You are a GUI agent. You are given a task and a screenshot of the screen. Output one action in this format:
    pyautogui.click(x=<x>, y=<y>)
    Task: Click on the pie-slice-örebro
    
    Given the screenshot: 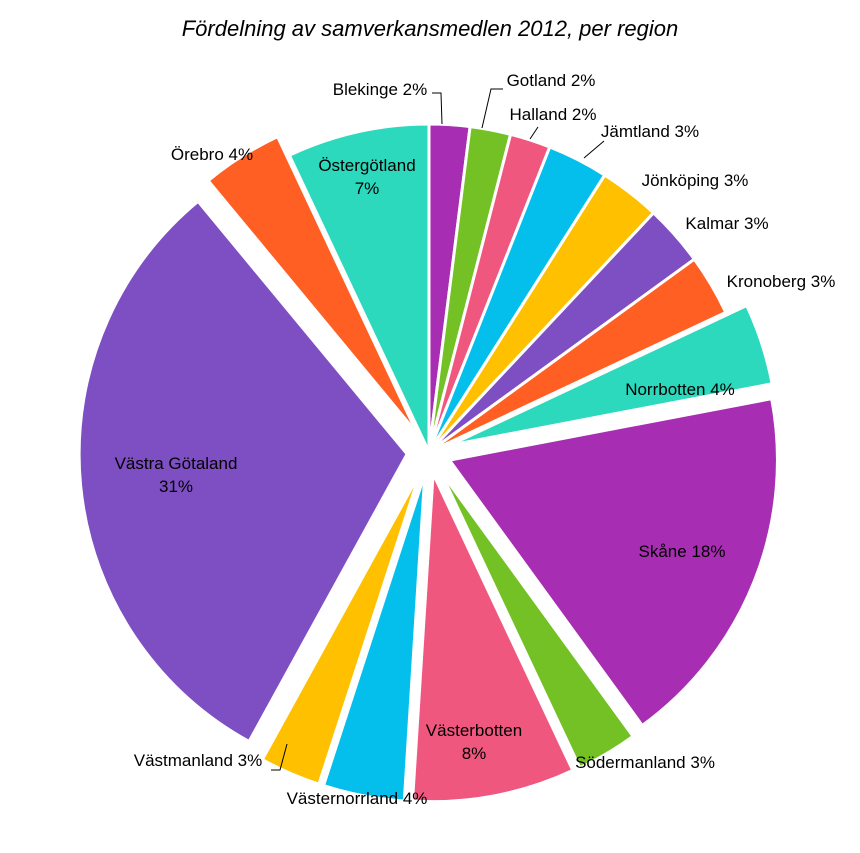 What is the action you would take?
    pyautogui.click(x=312, y=284)
    